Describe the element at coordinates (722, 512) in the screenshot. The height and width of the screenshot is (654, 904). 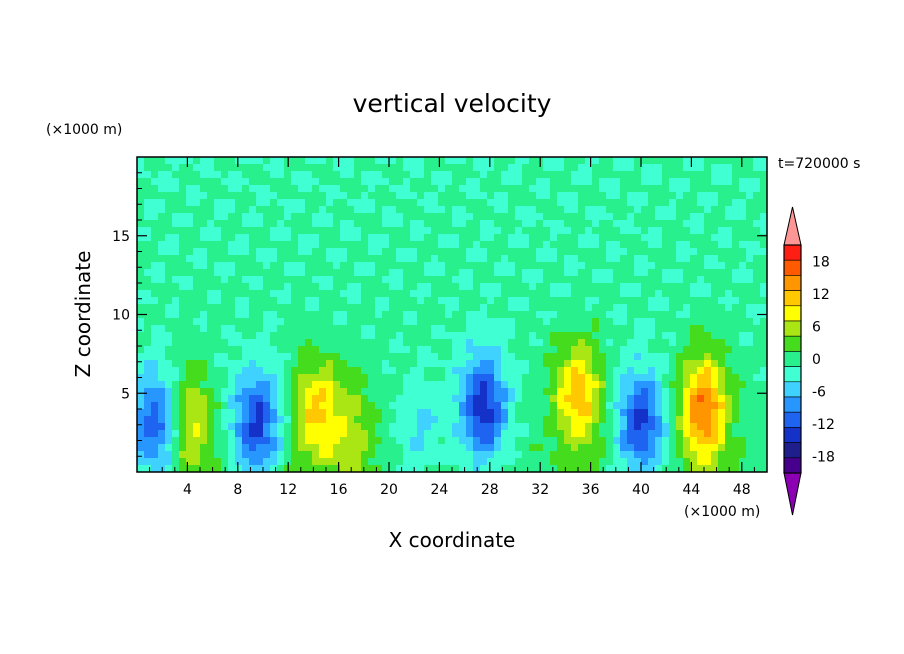
I see `x-axis-unit: (×1000 m)` at that location.